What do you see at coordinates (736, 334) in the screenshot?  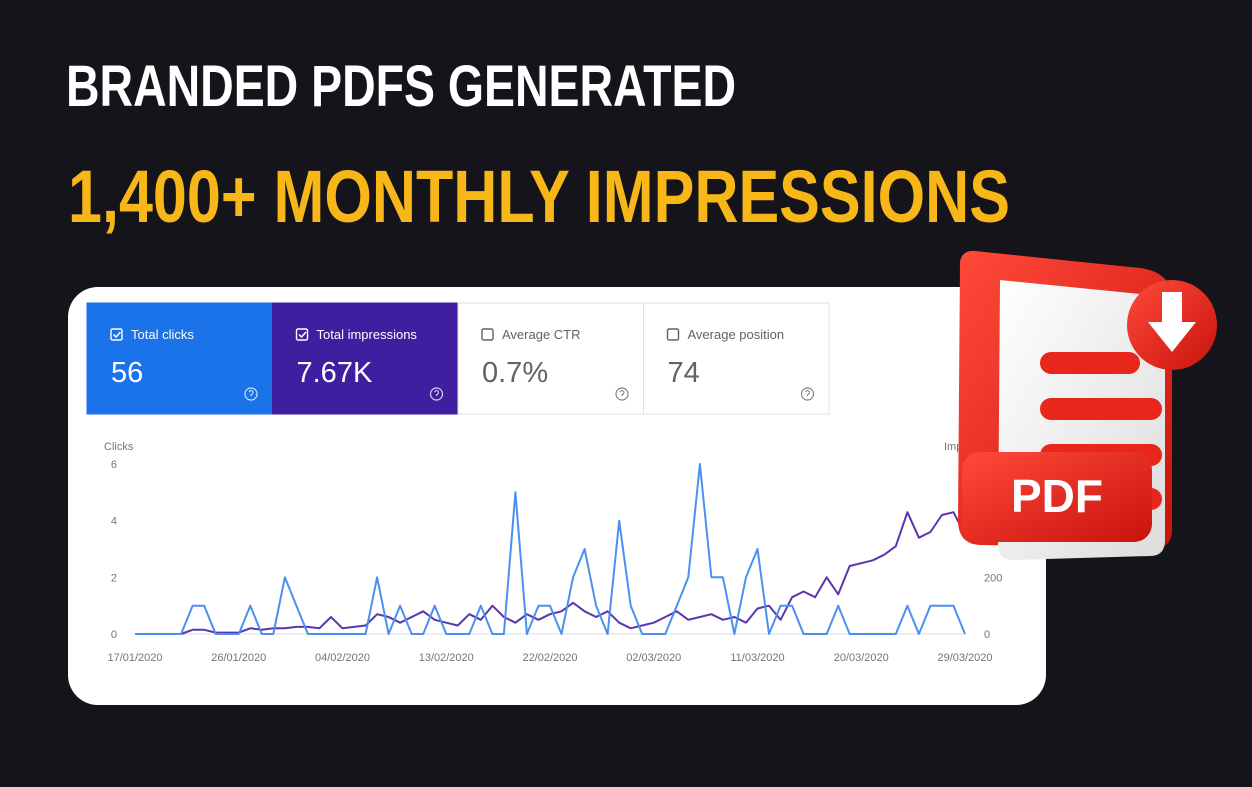 I see `metric-label: Average position` at bounding box center [736, 334].